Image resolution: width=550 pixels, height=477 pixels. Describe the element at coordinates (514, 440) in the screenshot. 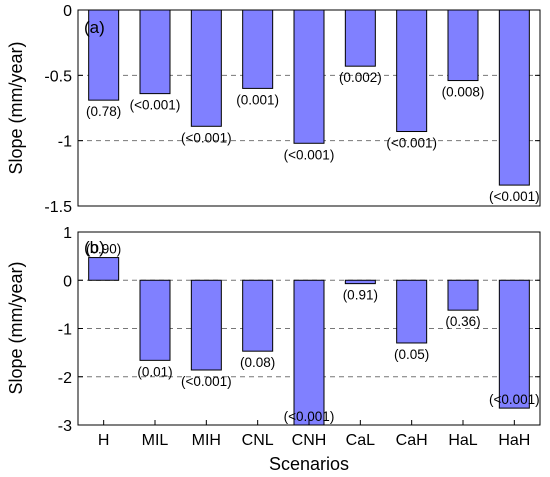

I see `x-tick-label: HaH` at that location.